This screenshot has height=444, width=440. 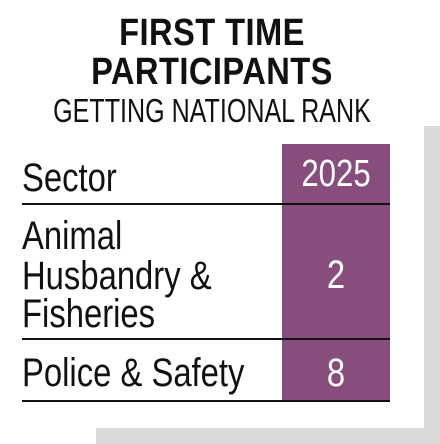 I want to click on row-1-value: 2, so click(x=336, y=275).